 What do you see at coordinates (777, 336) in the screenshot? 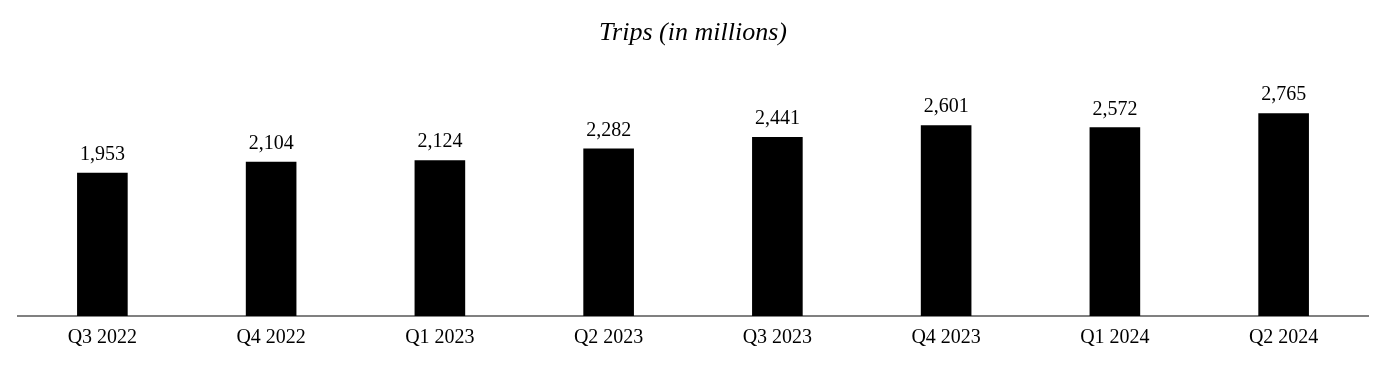
I see `x-tick-label: Q3 2023` at bounding box center [777, 336].